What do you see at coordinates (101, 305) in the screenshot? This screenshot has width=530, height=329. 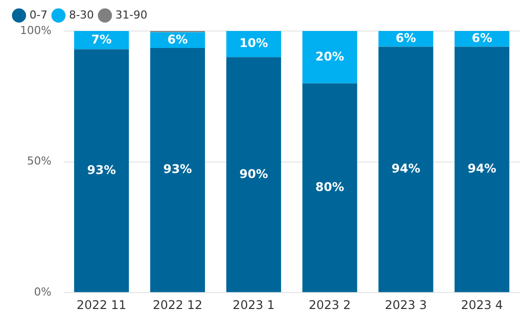 I see `x-tick-label: 2022 11` at bounding box center [101, 305].